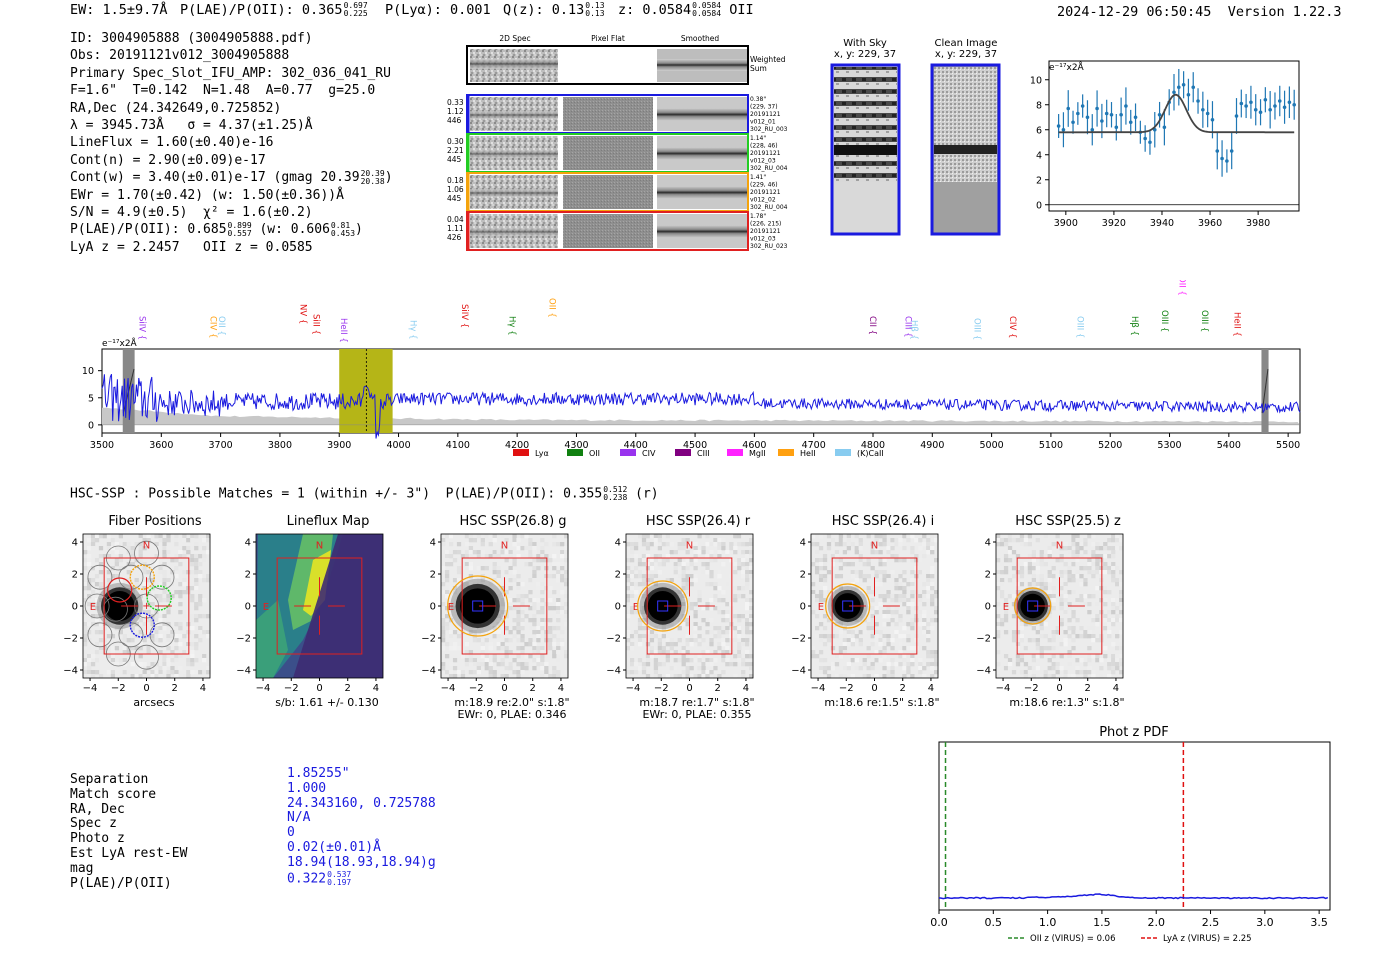 This screenshot has width=1400, height=953. What do you see at coordinates (1237, 324) in the screenshot?
I see `spectral-line-label: HeII {` at bounding box center [1237, 324].